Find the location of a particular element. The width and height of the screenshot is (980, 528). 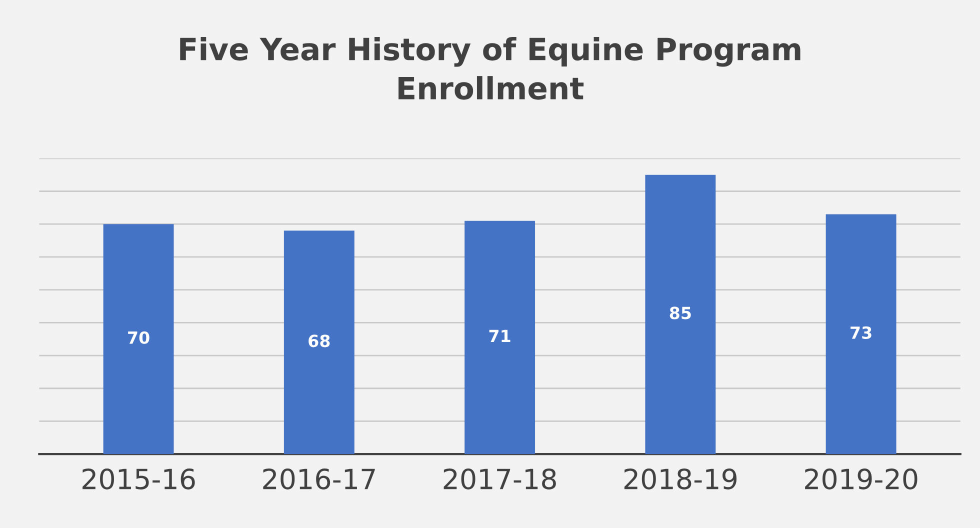

x-tick-label: 2019-20 is located at coordinates (861, 479).